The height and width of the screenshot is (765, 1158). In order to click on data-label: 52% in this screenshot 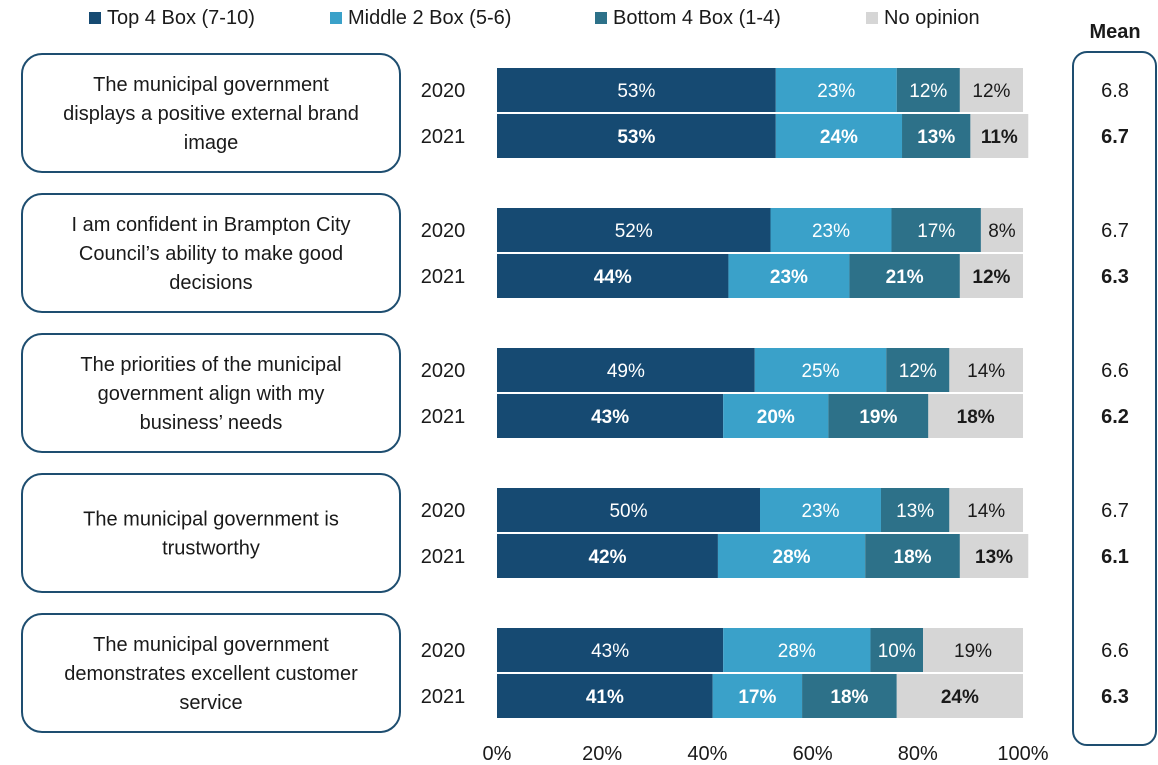, I will do `click(634, 231)`.